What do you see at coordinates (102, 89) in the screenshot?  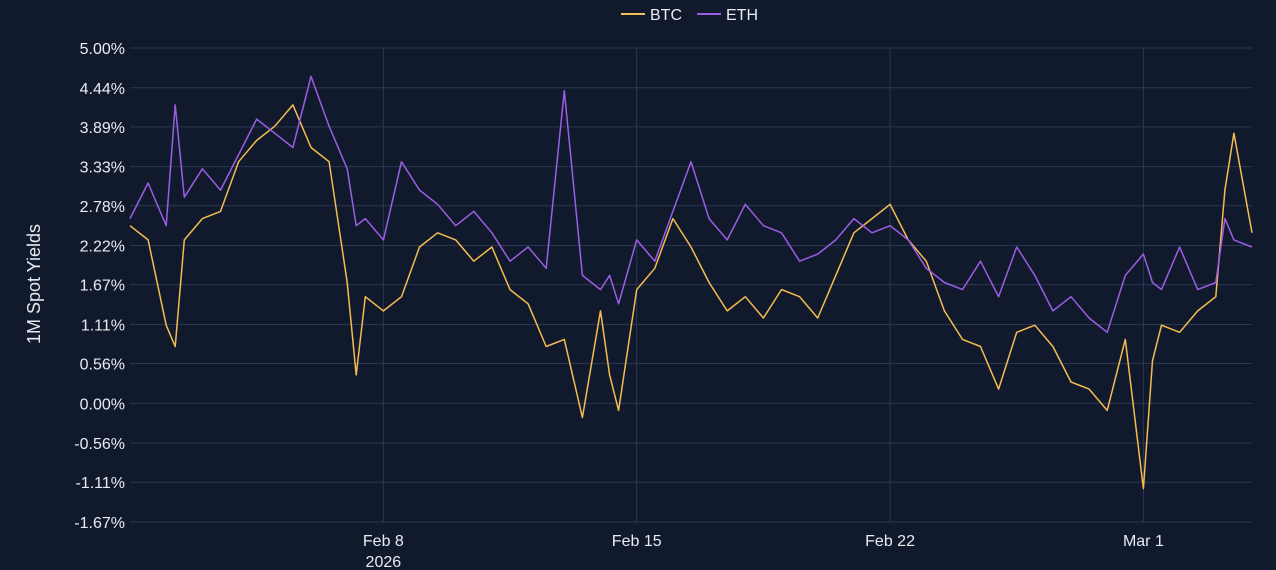 I see `y-tick-label: 4.44%` at bounding box center [102, 89].